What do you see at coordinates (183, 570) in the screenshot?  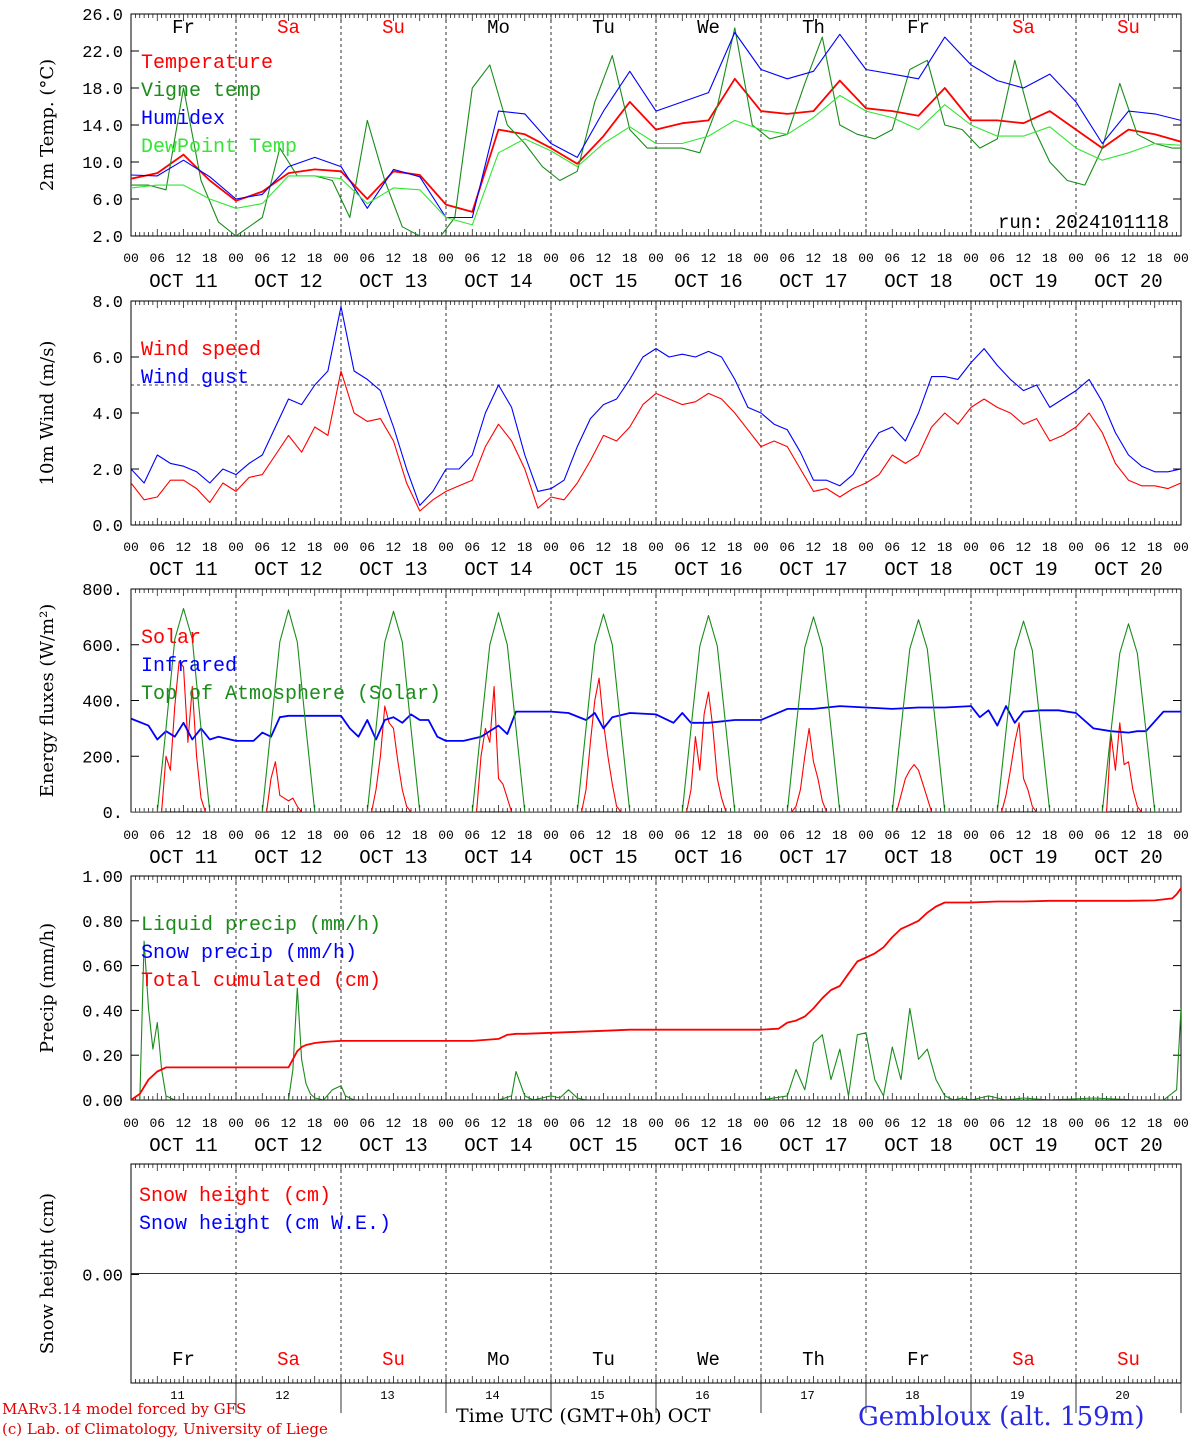 I see `month-day-label: OCT 11` at bounding box center [183, 570].